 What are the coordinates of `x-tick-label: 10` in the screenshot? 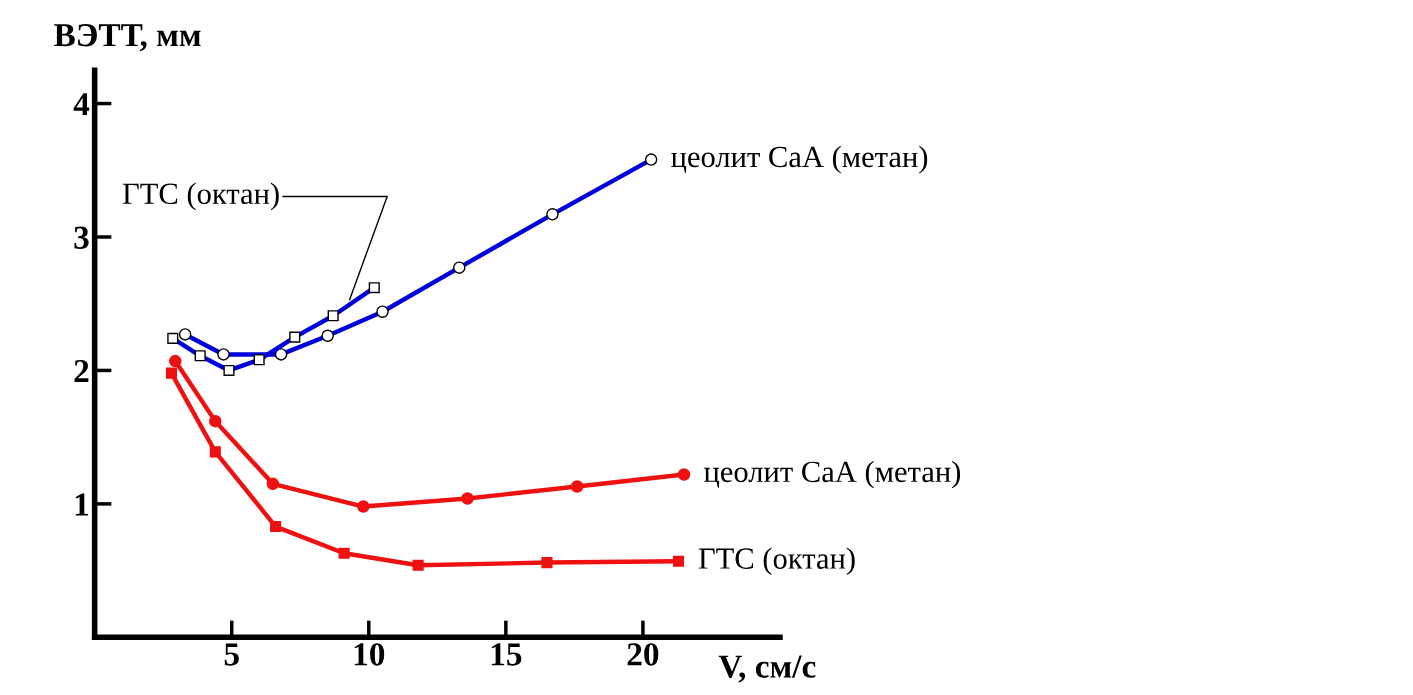 It's located at (369, 654).